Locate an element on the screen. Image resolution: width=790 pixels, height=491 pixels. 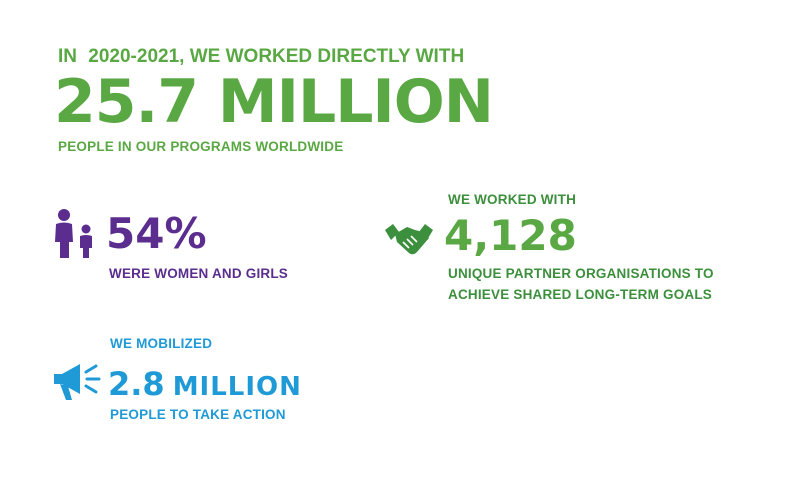
mobilized-number-unit: MILLION is located at coordinates (237, 387).